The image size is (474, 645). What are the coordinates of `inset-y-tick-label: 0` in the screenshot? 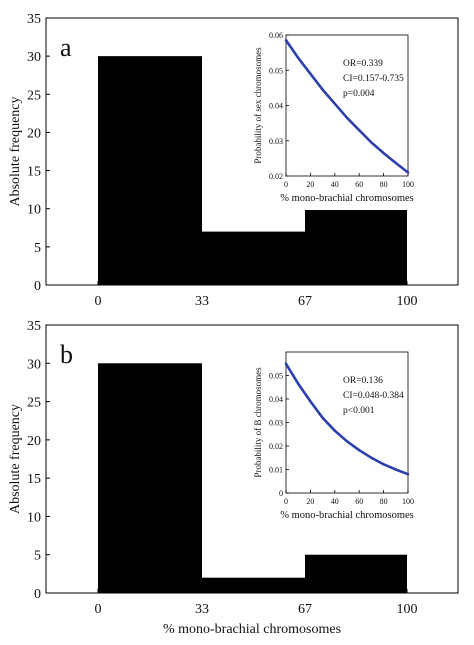 It's located at (281, 493).